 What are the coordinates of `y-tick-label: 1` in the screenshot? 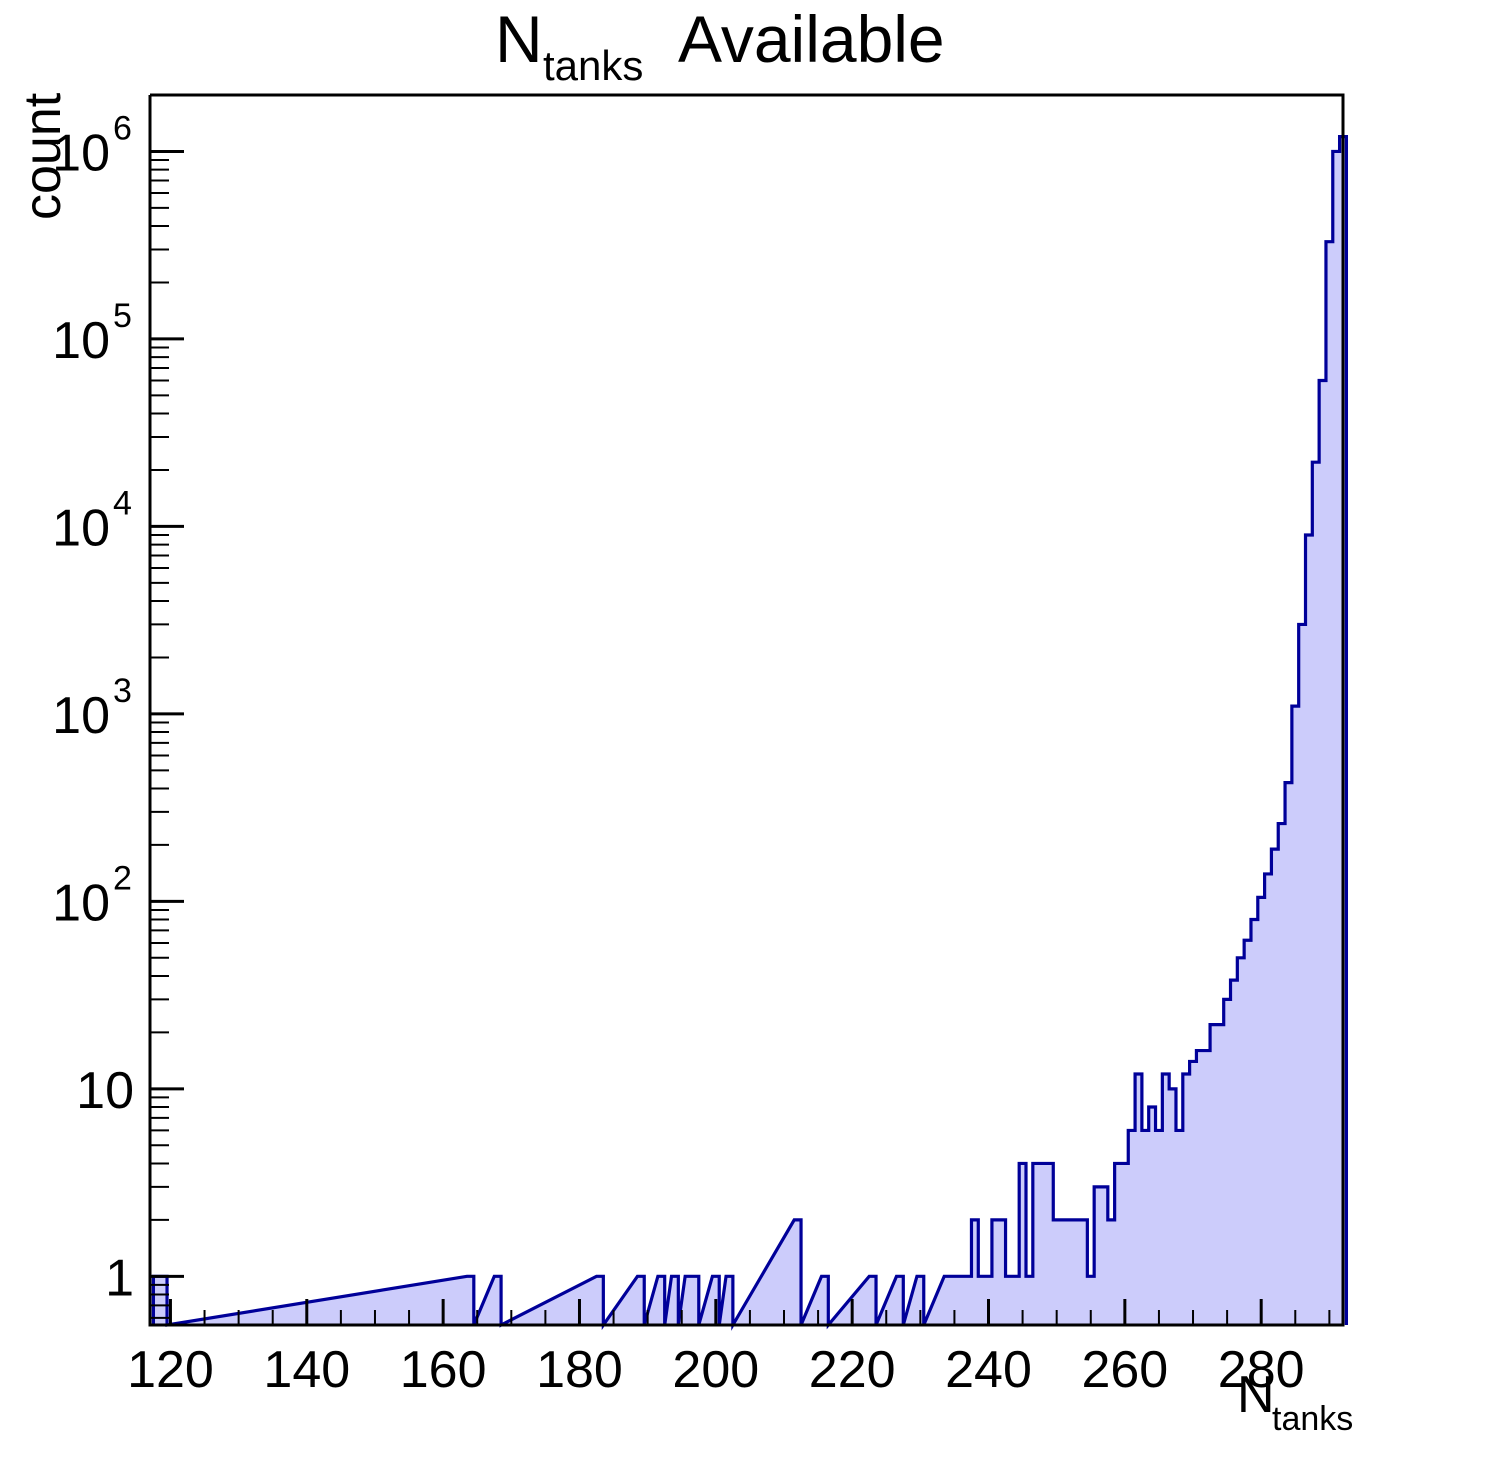 It's located at (119, 1278).